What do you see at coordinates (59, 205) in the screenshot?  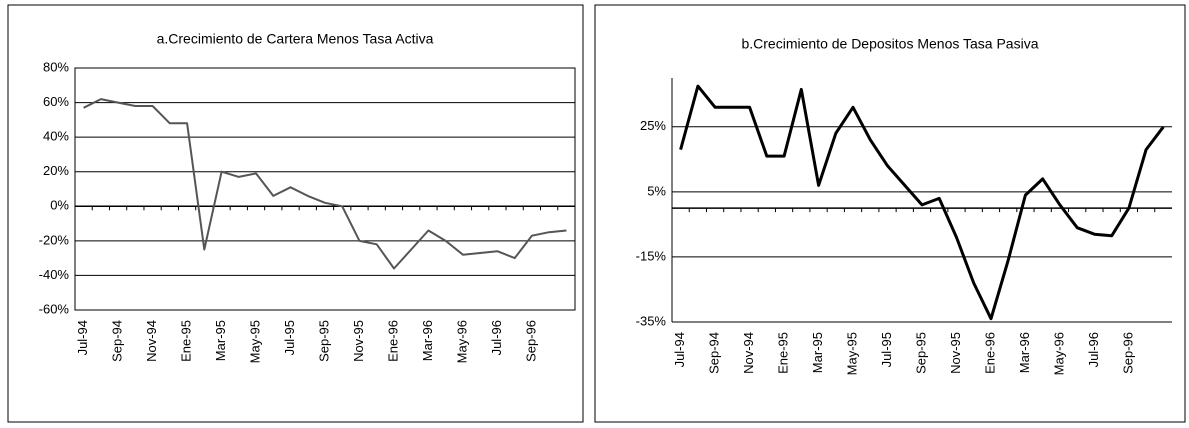 I see `y-tick-label: 0%` at bounding box center [59, 205].